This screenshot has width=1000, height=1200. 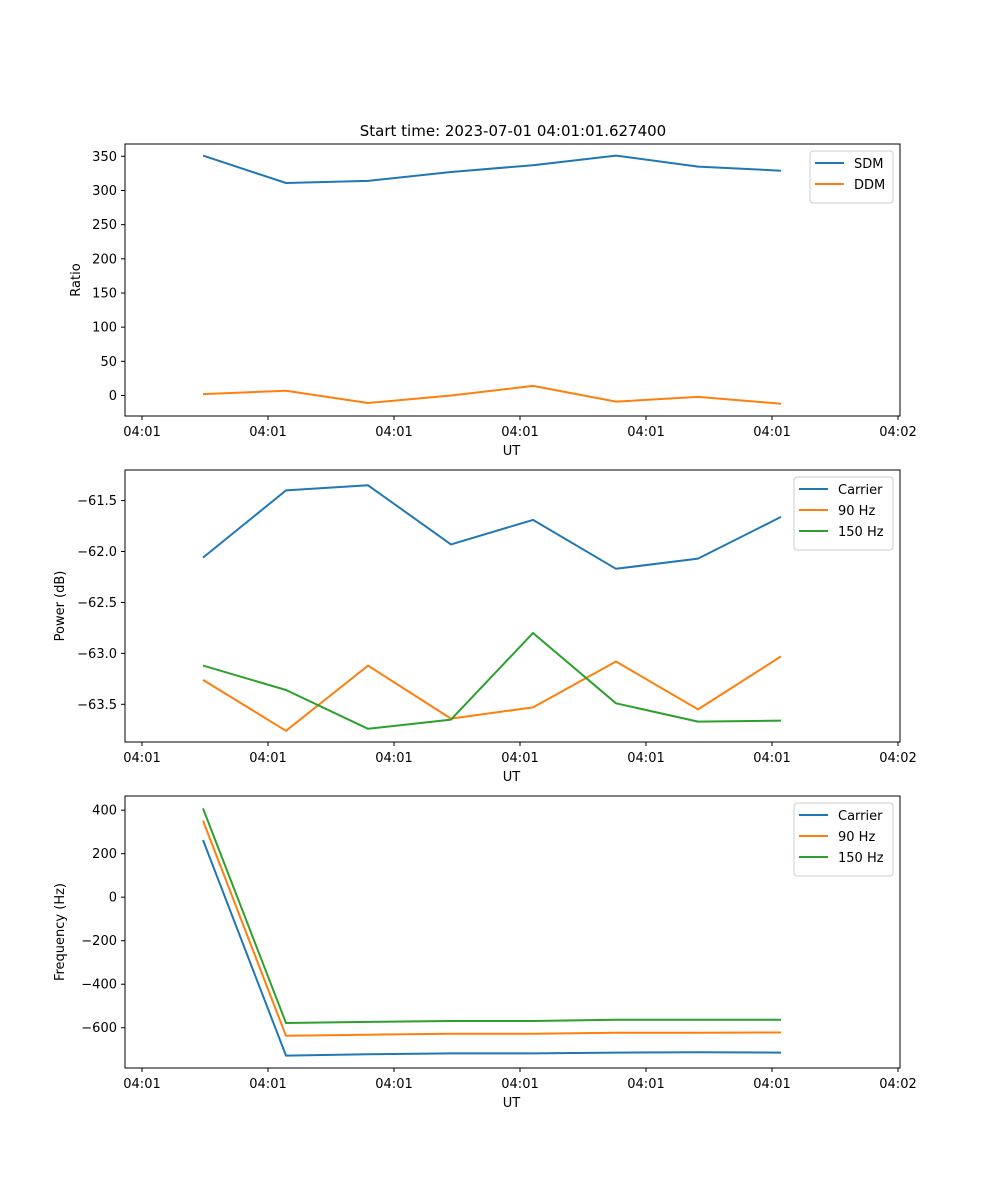 I want to click on legend-label: DDM, so click(x=869, y=185).